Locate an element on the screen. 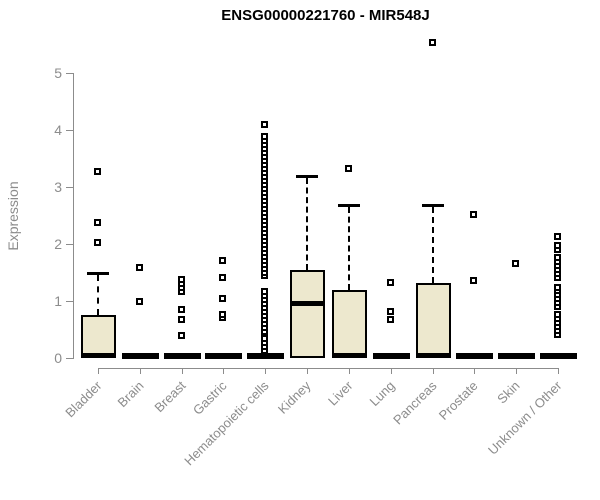 The height and width of the screenshot is (500, 600). outlier-point-skin is located at coordinates (516, 263).